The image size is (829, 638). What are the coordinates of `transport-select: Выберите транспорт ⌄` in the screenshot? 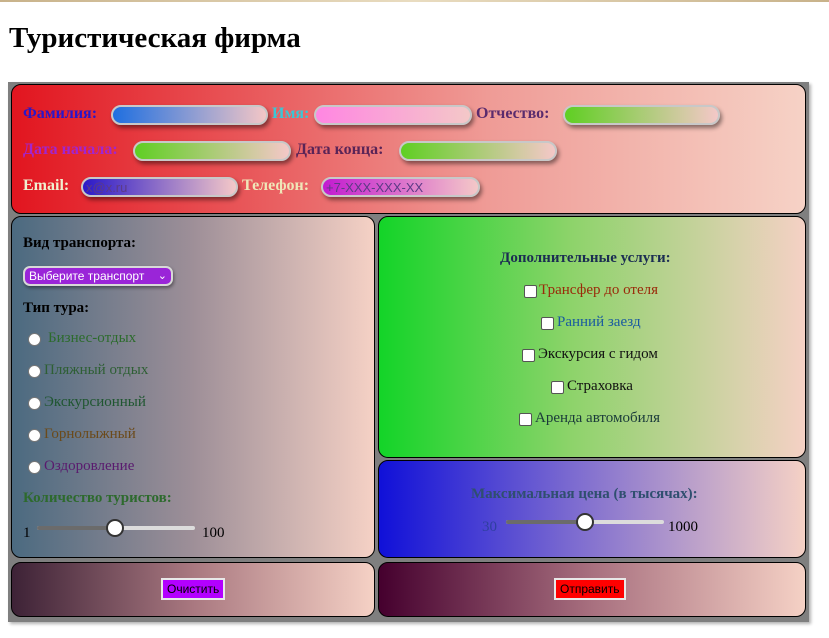 It's located at (98, 276).